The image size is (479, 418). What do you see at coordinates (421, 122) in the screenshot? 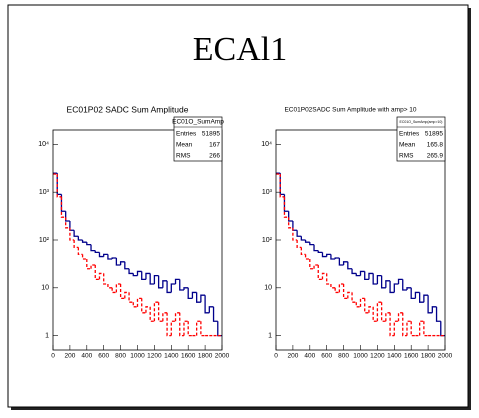
I see `stats-name: EC01O_SumAmp(amp>10)` at bounding box center [421, 122].